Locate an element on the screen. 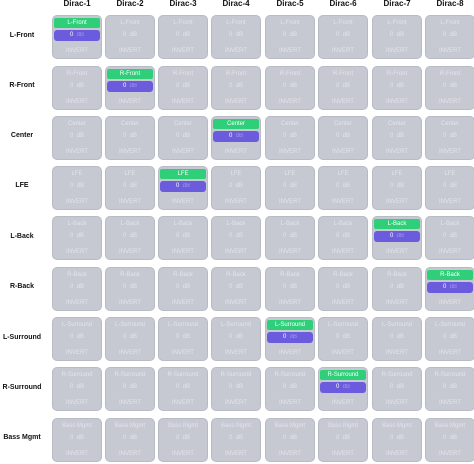 Image resolution: width=474 pixels, height=464 pixels. routing-cell-active: R-Surround 0 dB INVERT is located at coordinates (343, 389).